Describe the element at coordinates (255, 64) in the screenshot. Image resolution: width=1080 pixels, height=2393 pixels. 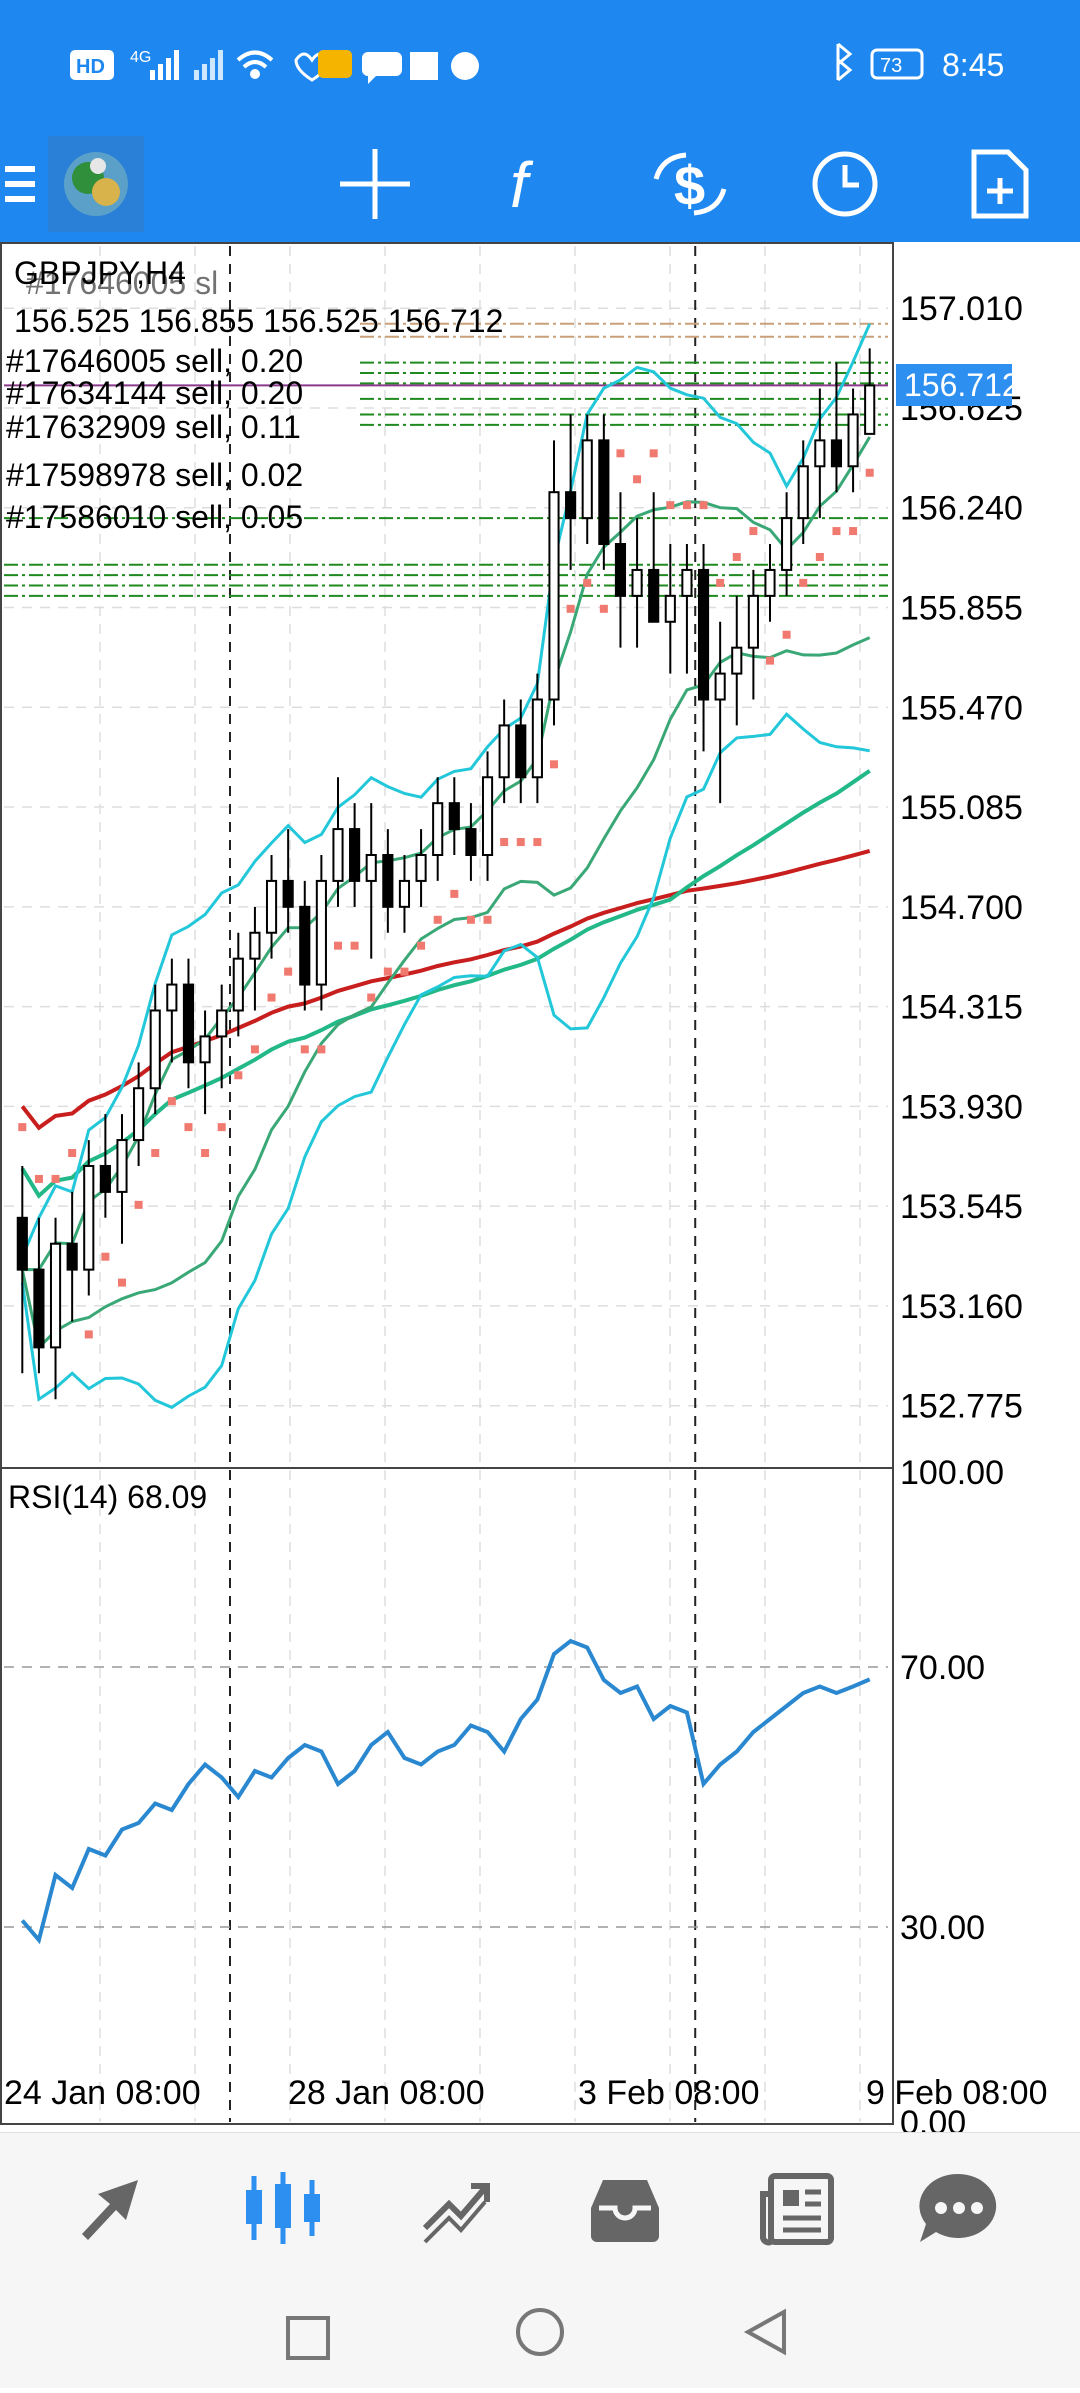
I see `wifi-icon` at that location.